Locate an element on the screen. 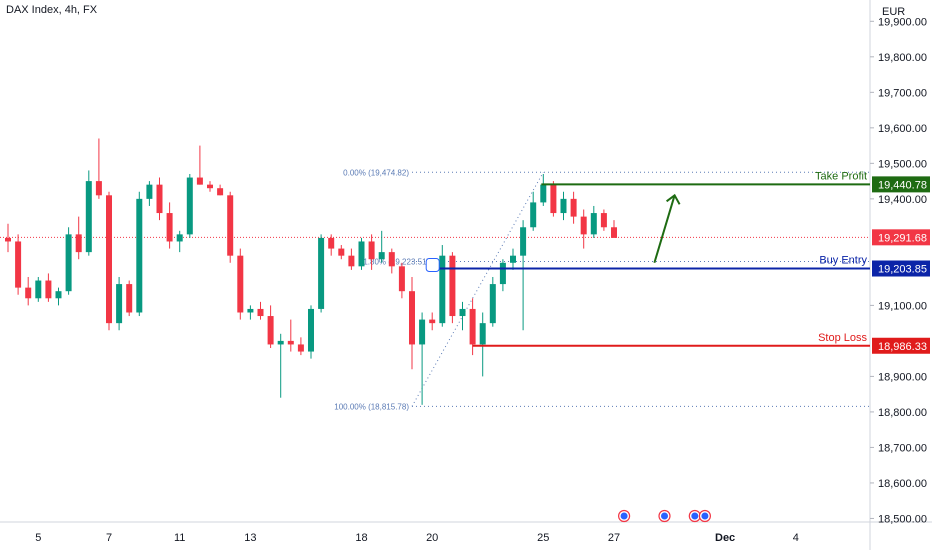  y-tick-label: 19,700.00 is located at coordinates (902, 93).